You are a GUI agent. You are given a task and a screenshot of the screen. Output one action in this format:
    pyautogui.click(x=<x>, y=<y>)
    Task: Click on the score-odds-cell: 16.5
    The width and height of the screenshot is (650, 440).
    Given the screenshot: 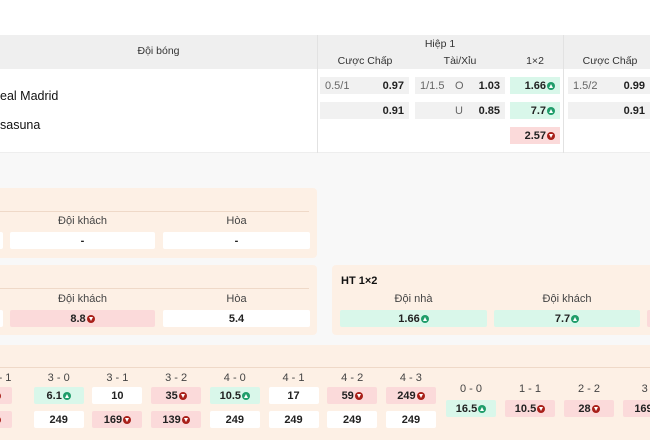 What is the action you would take?
    pyautogui.click(x=471, y=408)
    